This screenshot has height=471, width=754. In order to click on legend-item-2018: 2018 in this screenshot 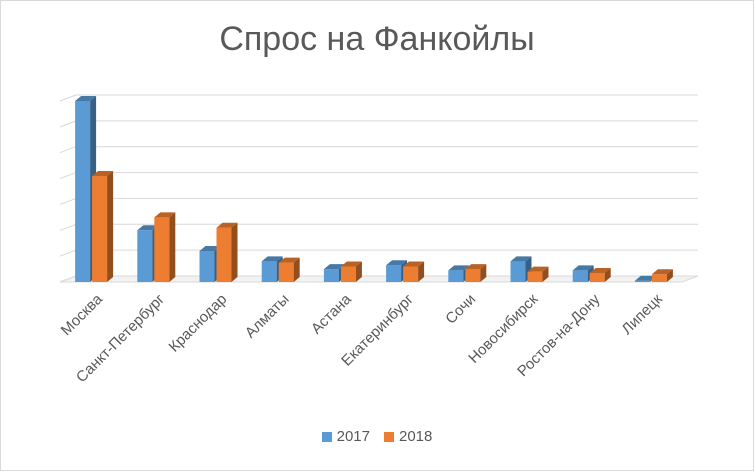, I will do `click(408, 436)`.